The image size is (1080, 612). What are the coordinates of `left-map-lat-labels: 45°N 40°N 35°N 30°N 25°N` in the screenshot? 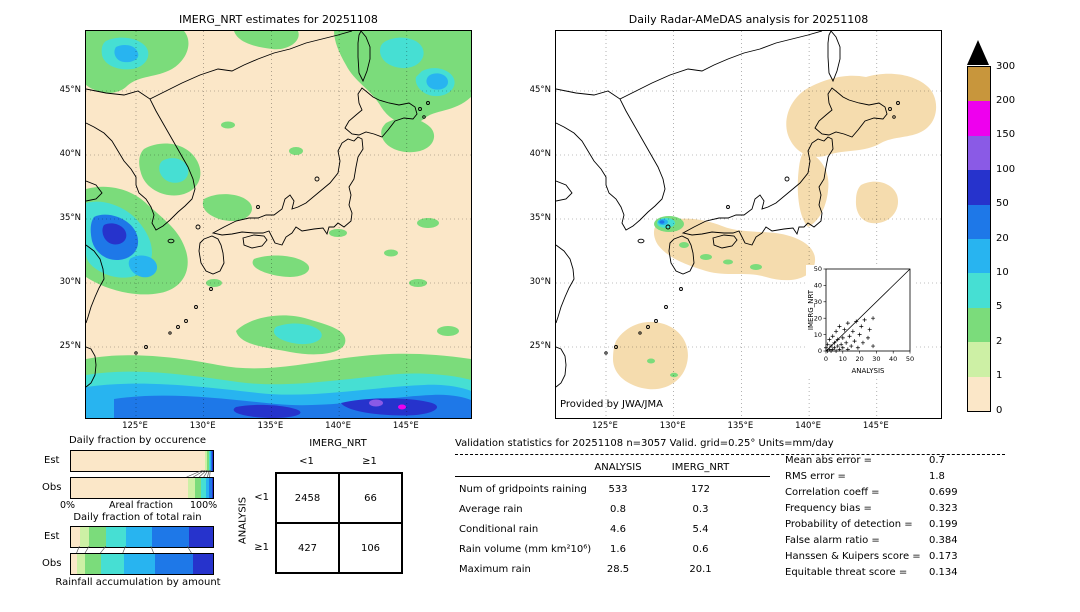 It's located at (68, 224).